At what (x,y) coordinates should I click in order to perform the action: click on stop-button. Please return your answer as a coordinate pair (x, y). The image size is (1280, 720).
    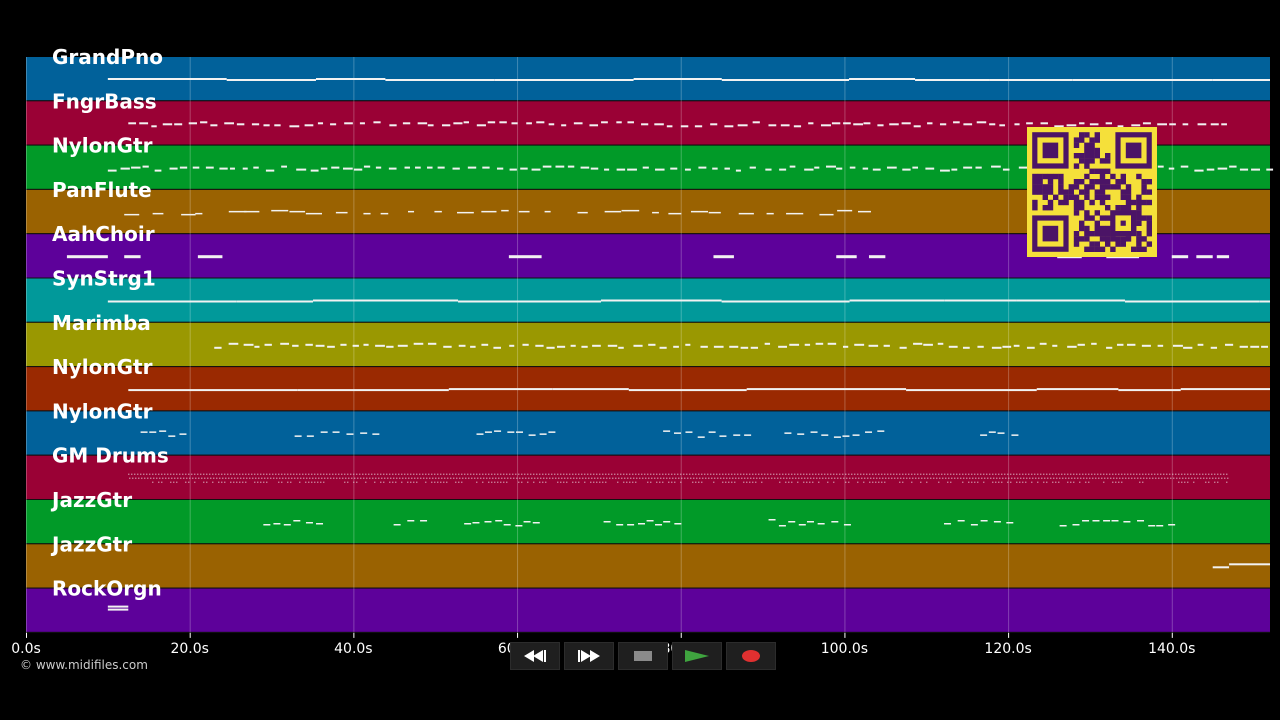
    Looking at the image, I should click on (643, 656).